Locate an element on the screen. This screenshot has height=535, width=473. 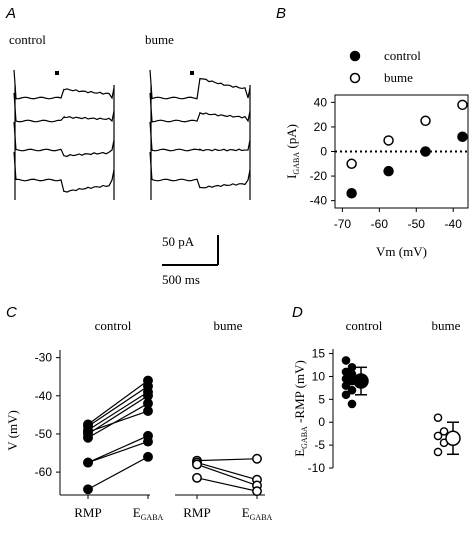
legend-marker-control is located at coordinates (355, 56).